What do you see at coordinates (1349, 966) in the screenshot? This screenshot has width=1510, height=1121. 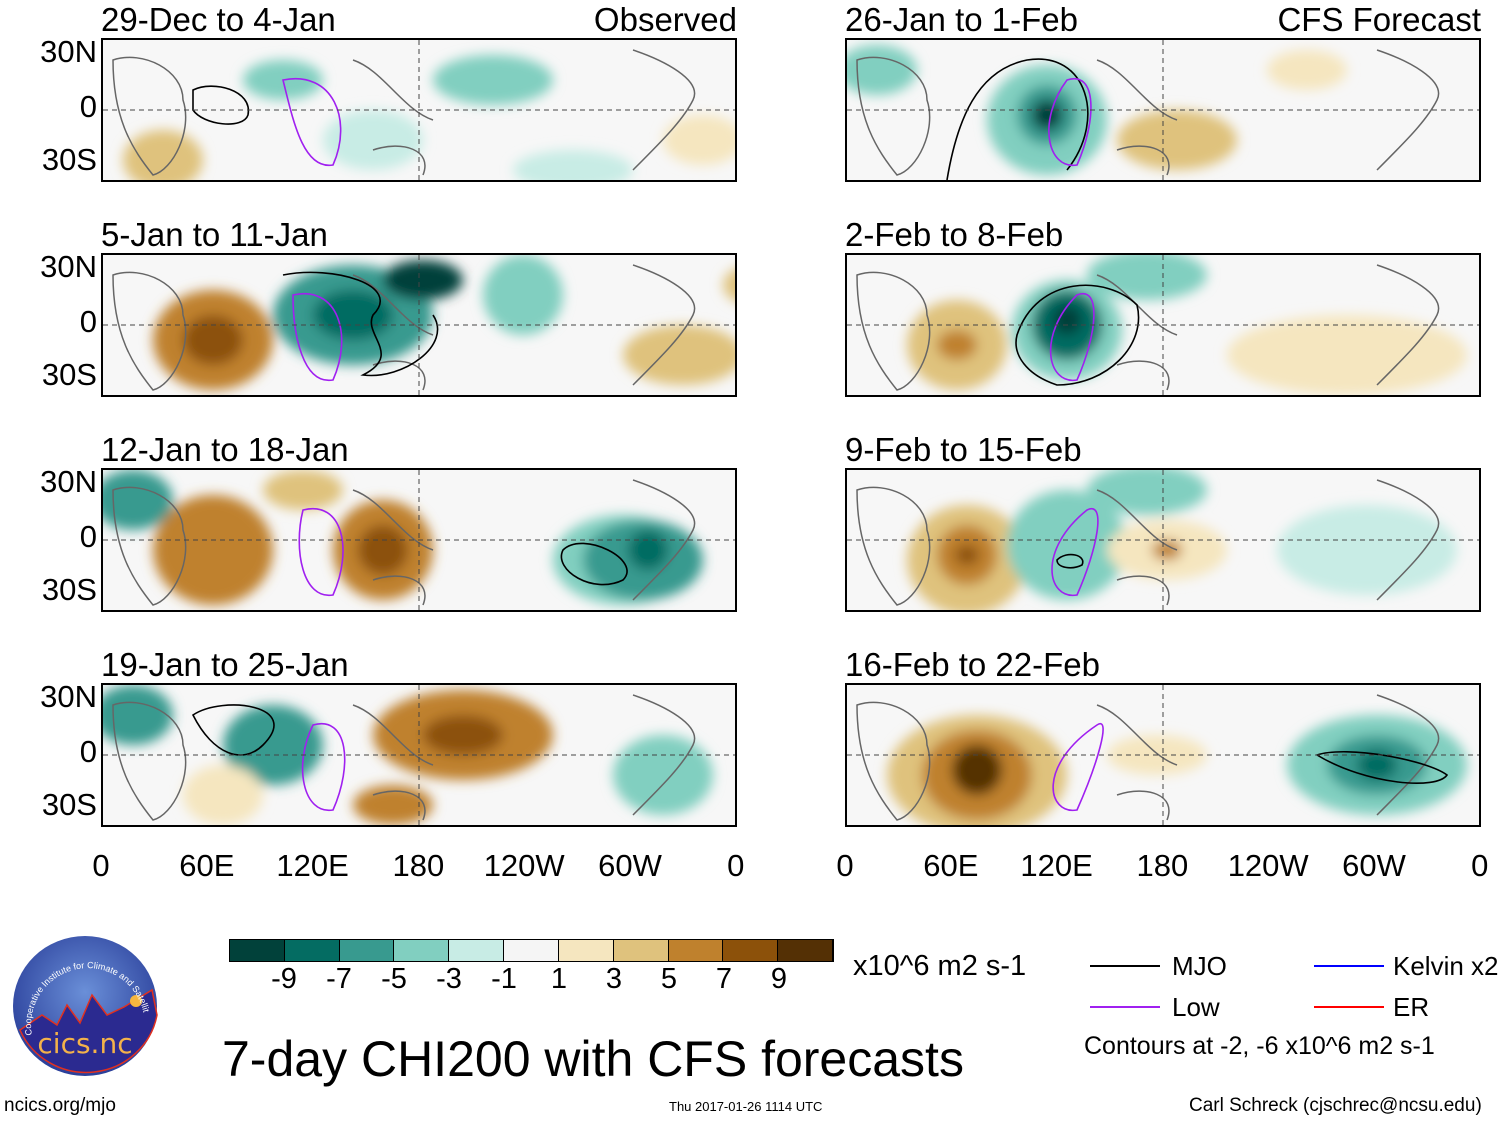 I see `legend-line-kelvin` at bounding box center [1349, 966].